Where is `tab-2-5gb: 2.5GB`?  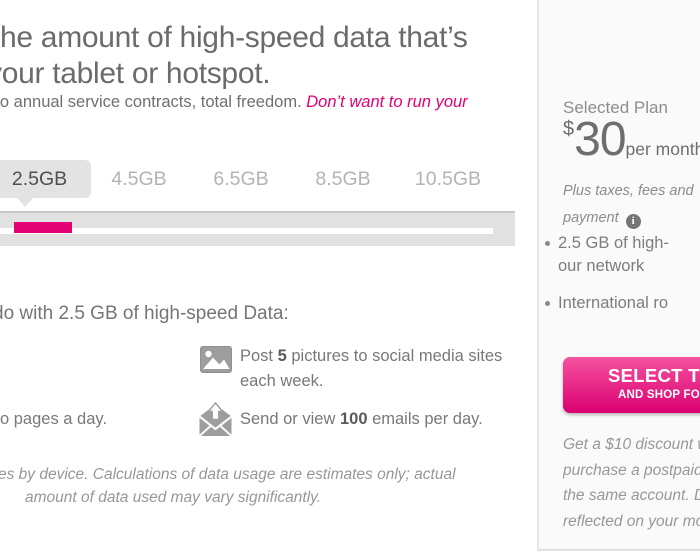
tab-2-5gb: 2.5GB is located at coordinates (45, 183).